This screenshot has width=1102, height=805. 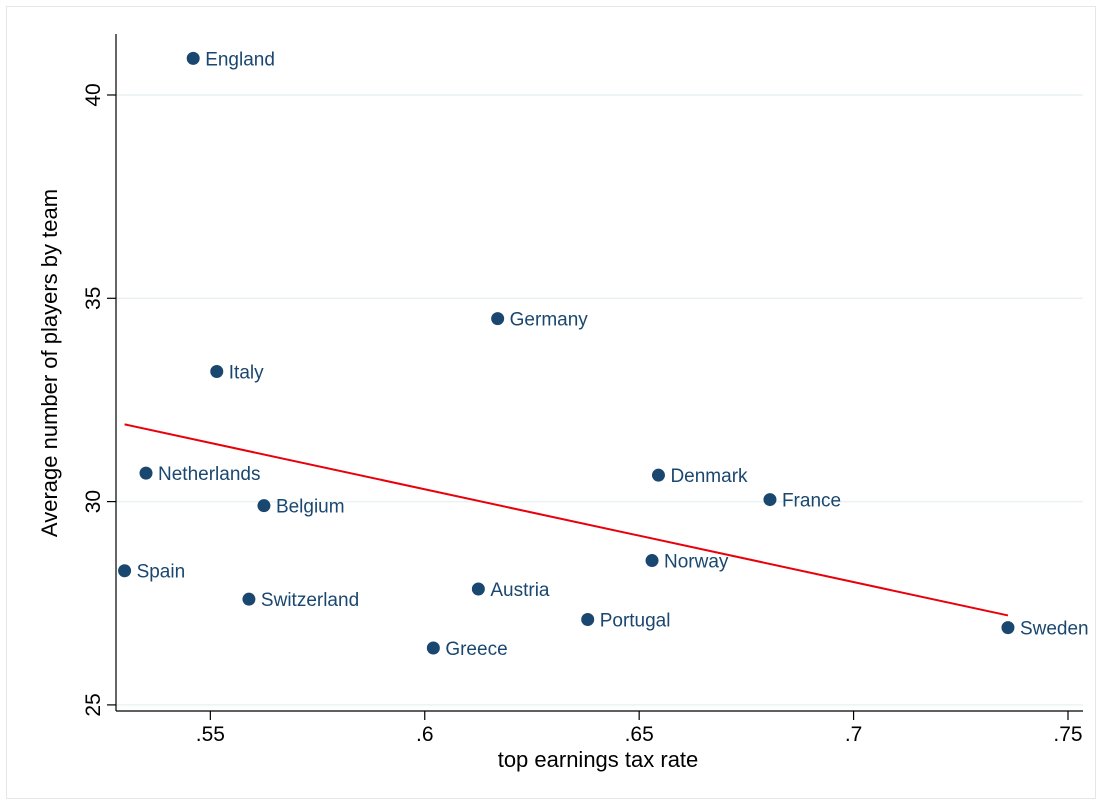 I want to click on data-point-label: Germany, so click(x=549, y=320).